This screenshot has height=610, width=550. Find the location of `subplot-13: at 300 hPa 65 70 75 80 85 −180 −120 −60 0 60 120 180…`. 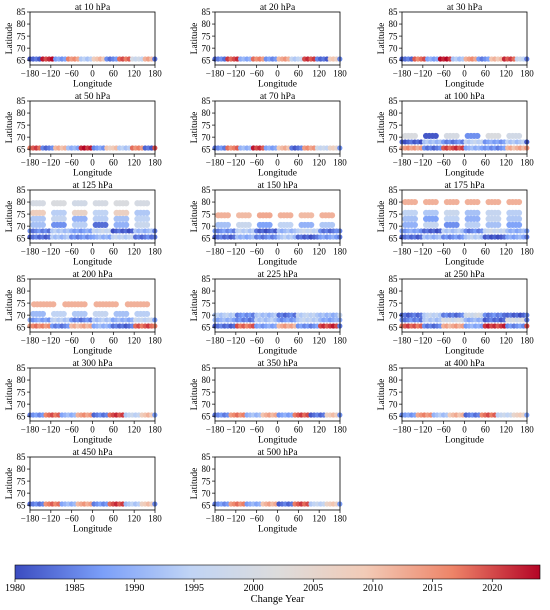

subplot-13: at 300 hPa 65 70 75 80 85 −180 −120 −60 0 60 120 180… is located at coordinates (83, 402).